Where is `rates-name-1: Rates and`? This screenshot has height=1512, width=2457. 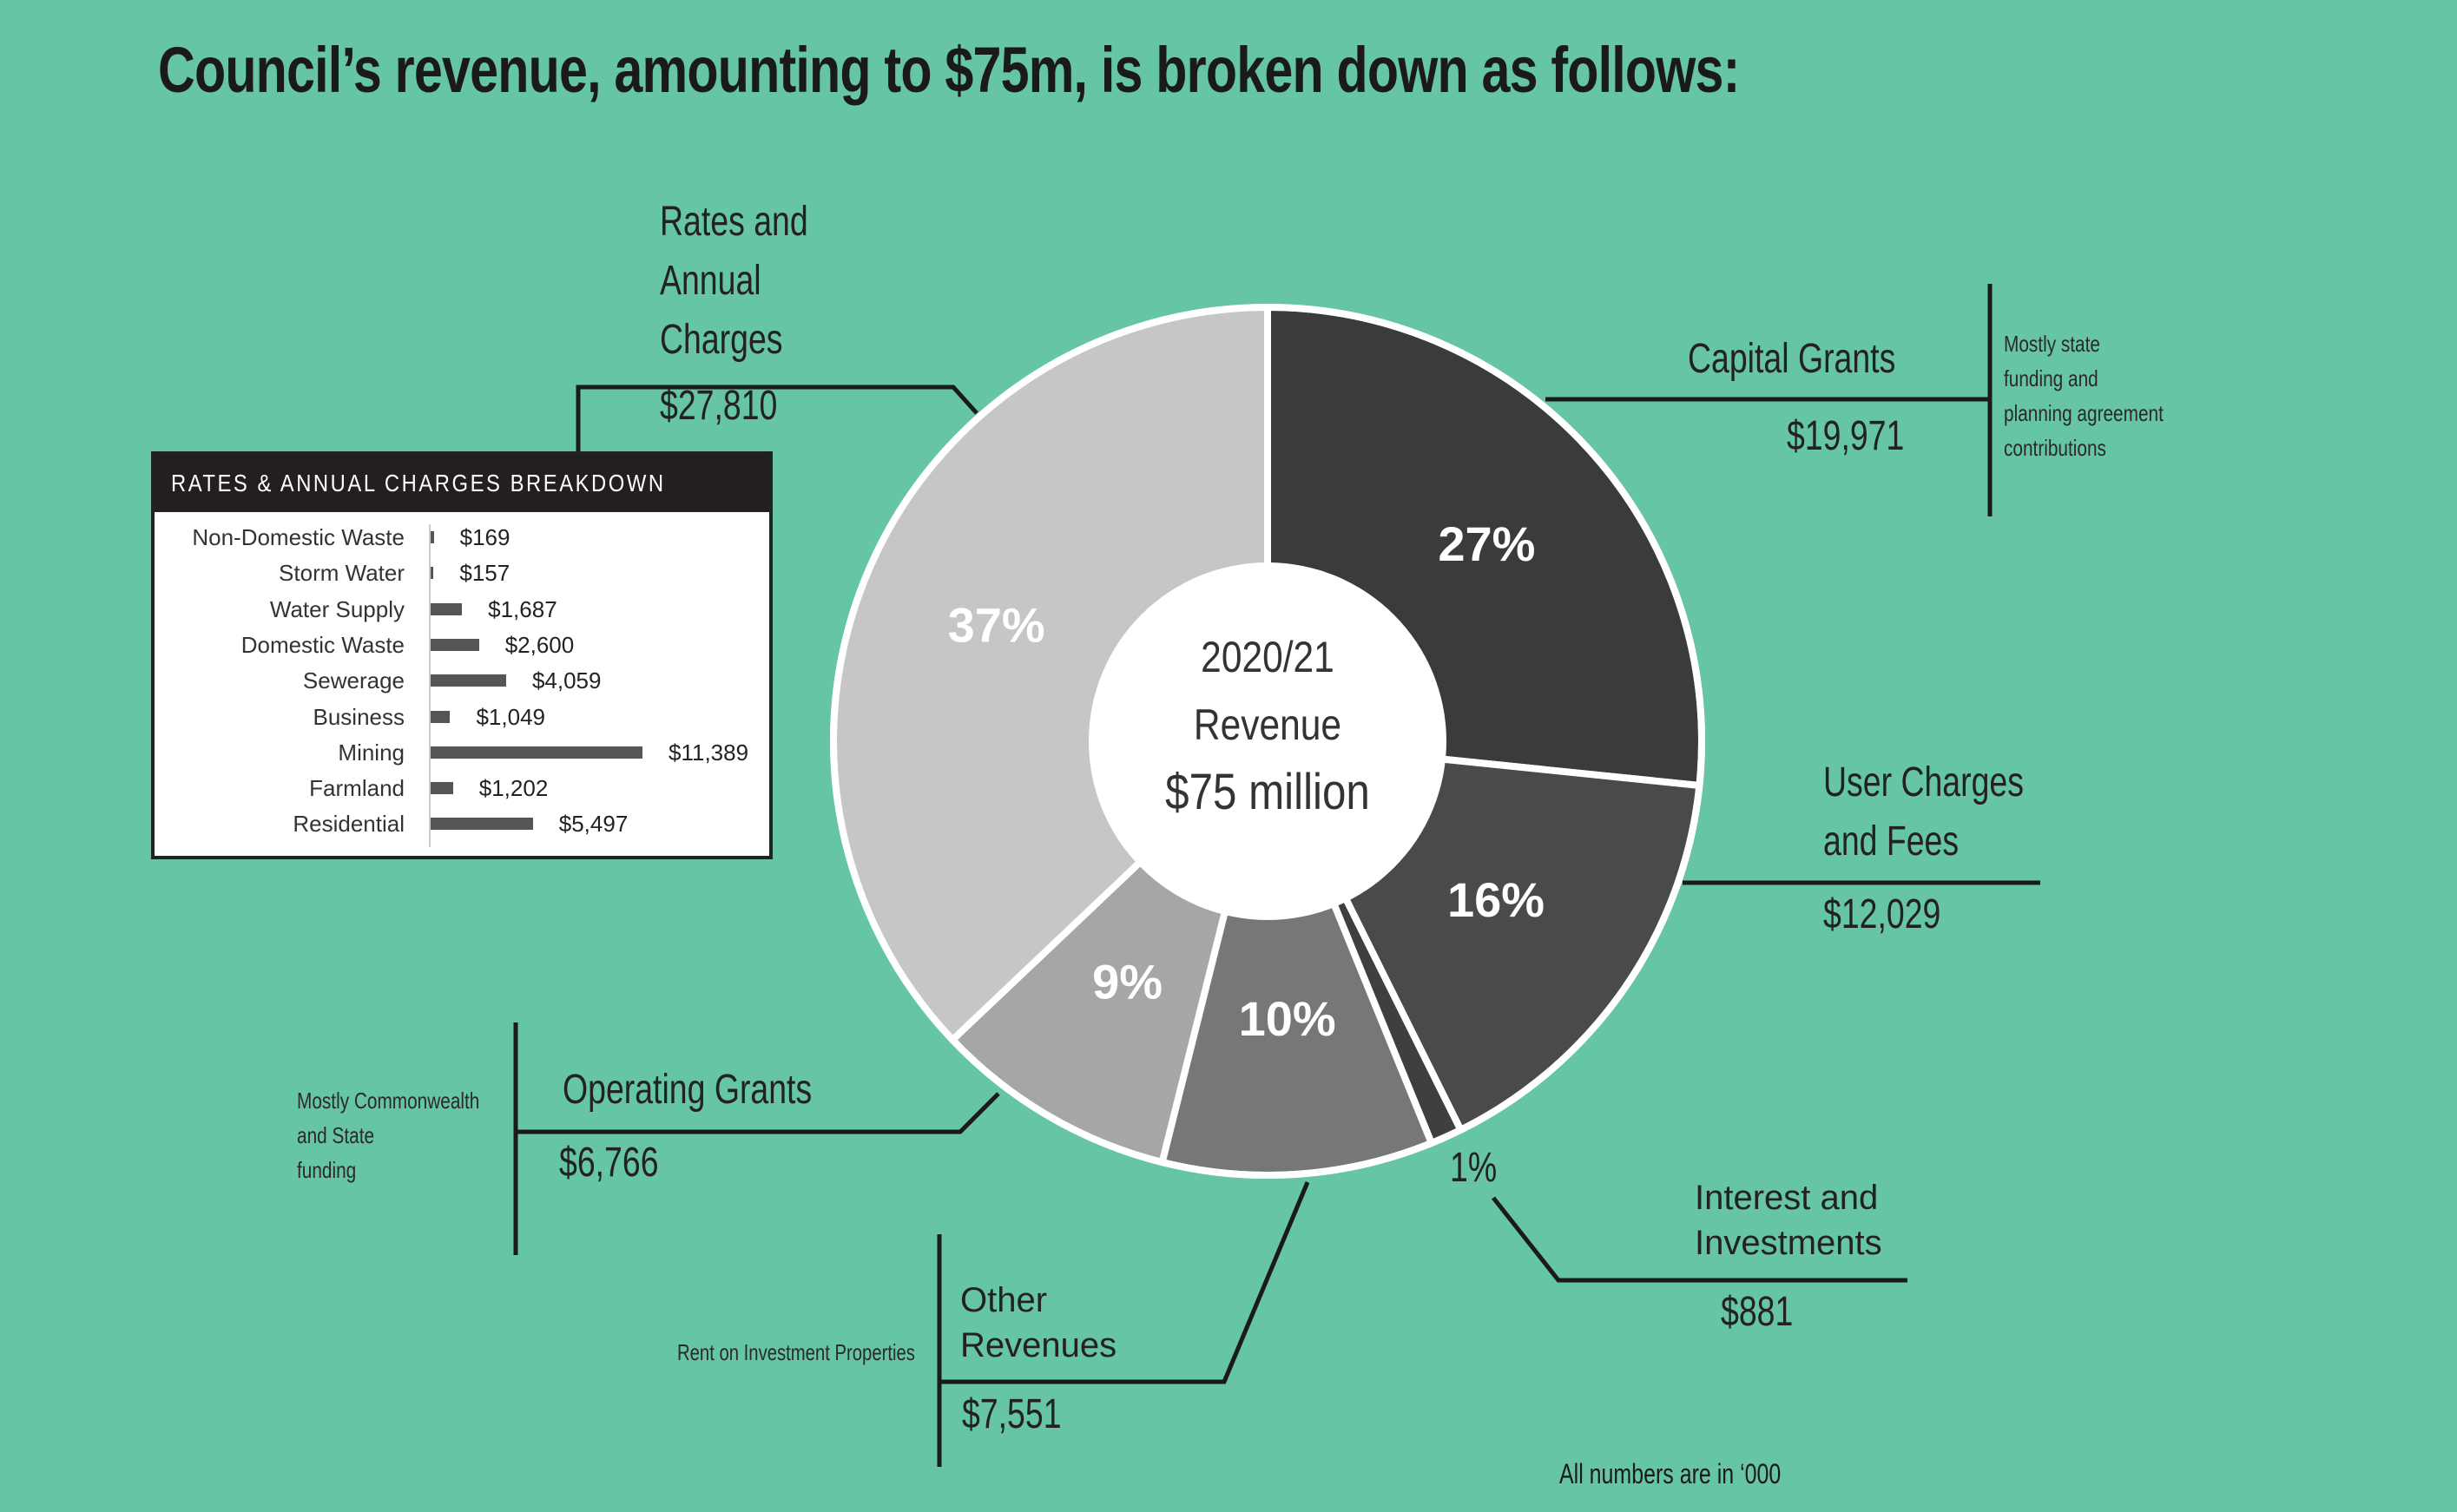
rates-name-1: Rates and is located at coordinates (734, 222).